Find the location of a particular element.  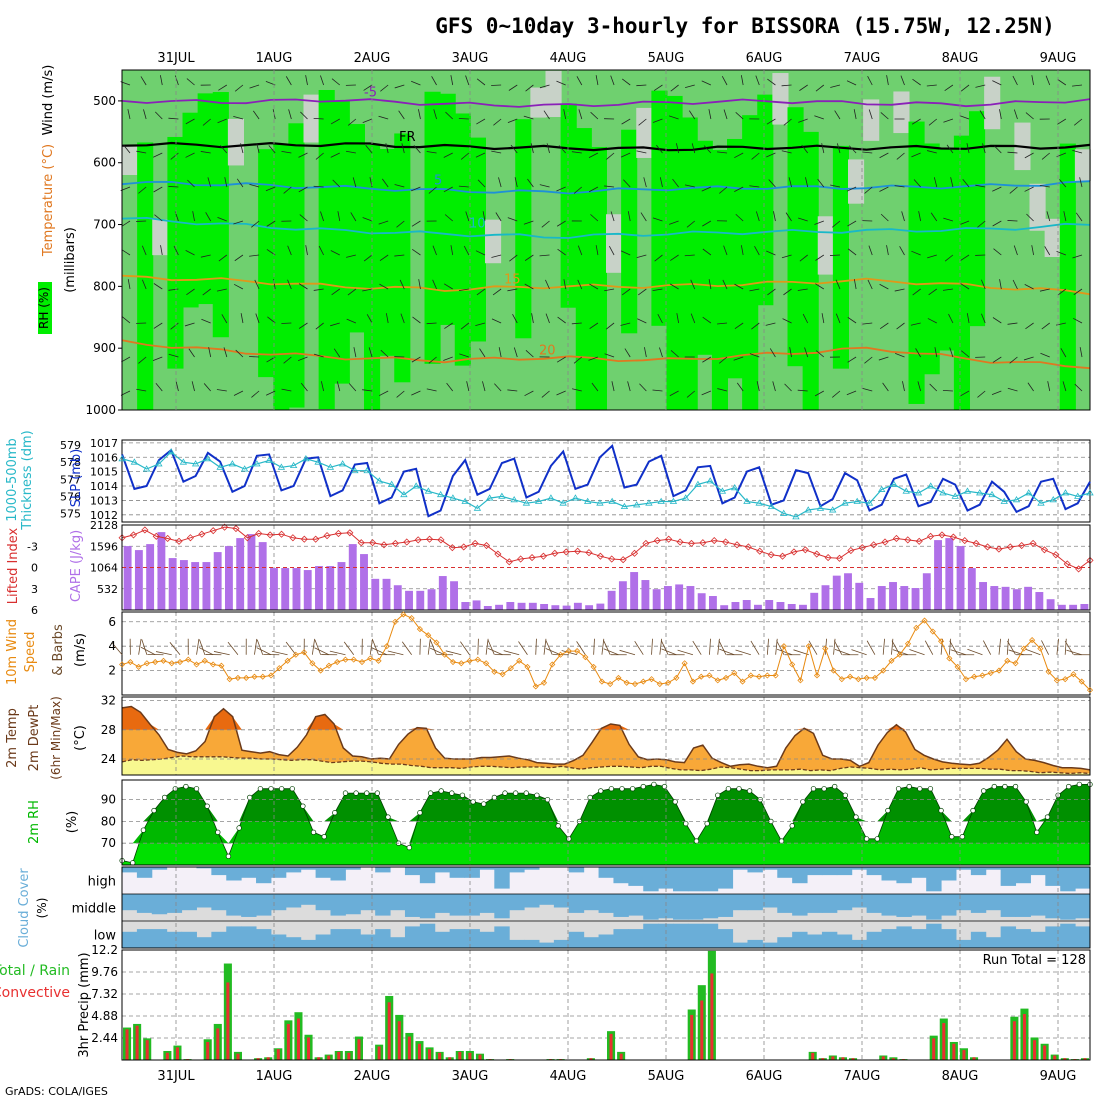

temp-contour-label: 15 is located at coordinates (512, 279).